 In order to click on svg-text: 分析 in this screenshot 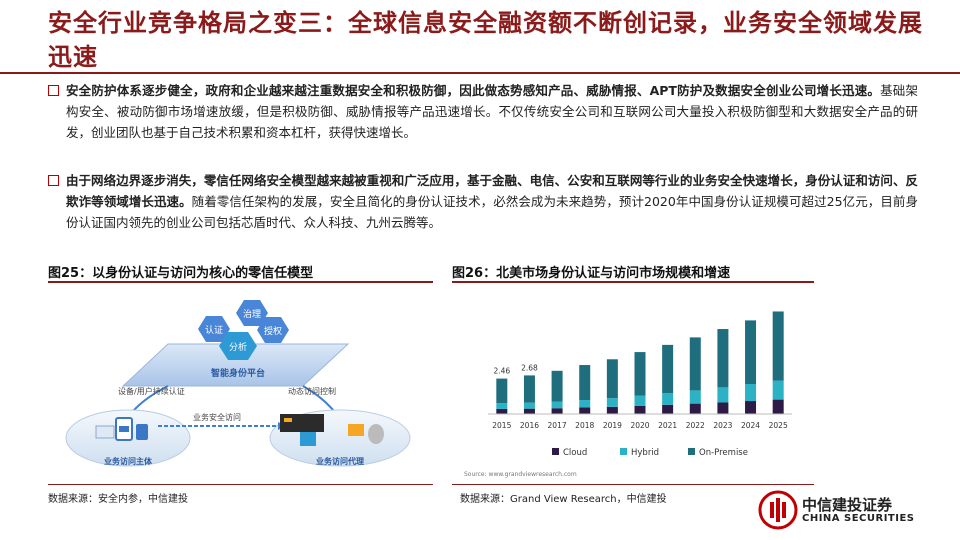, I will do `click(238, 347)`.